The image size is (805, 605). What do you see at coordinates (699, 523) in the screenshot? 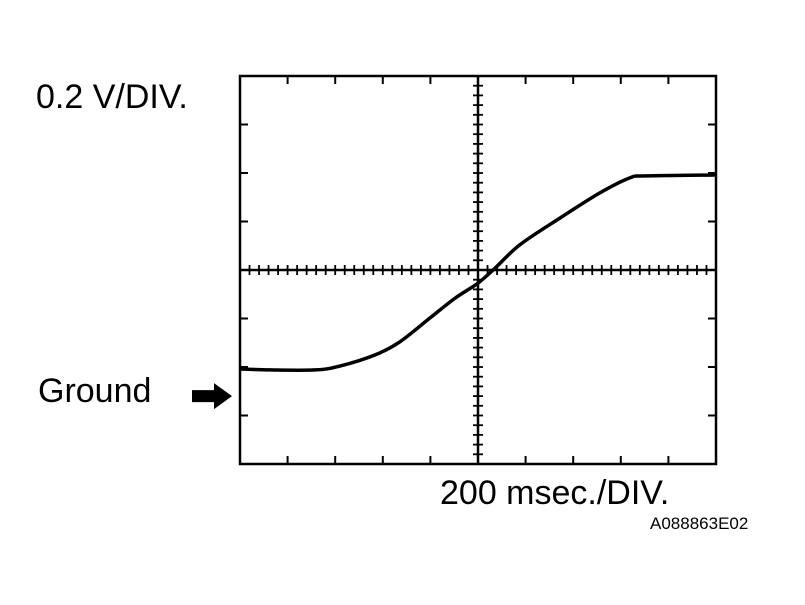
I see `figure-code: A088863E02` at bounding box center [699, 523].